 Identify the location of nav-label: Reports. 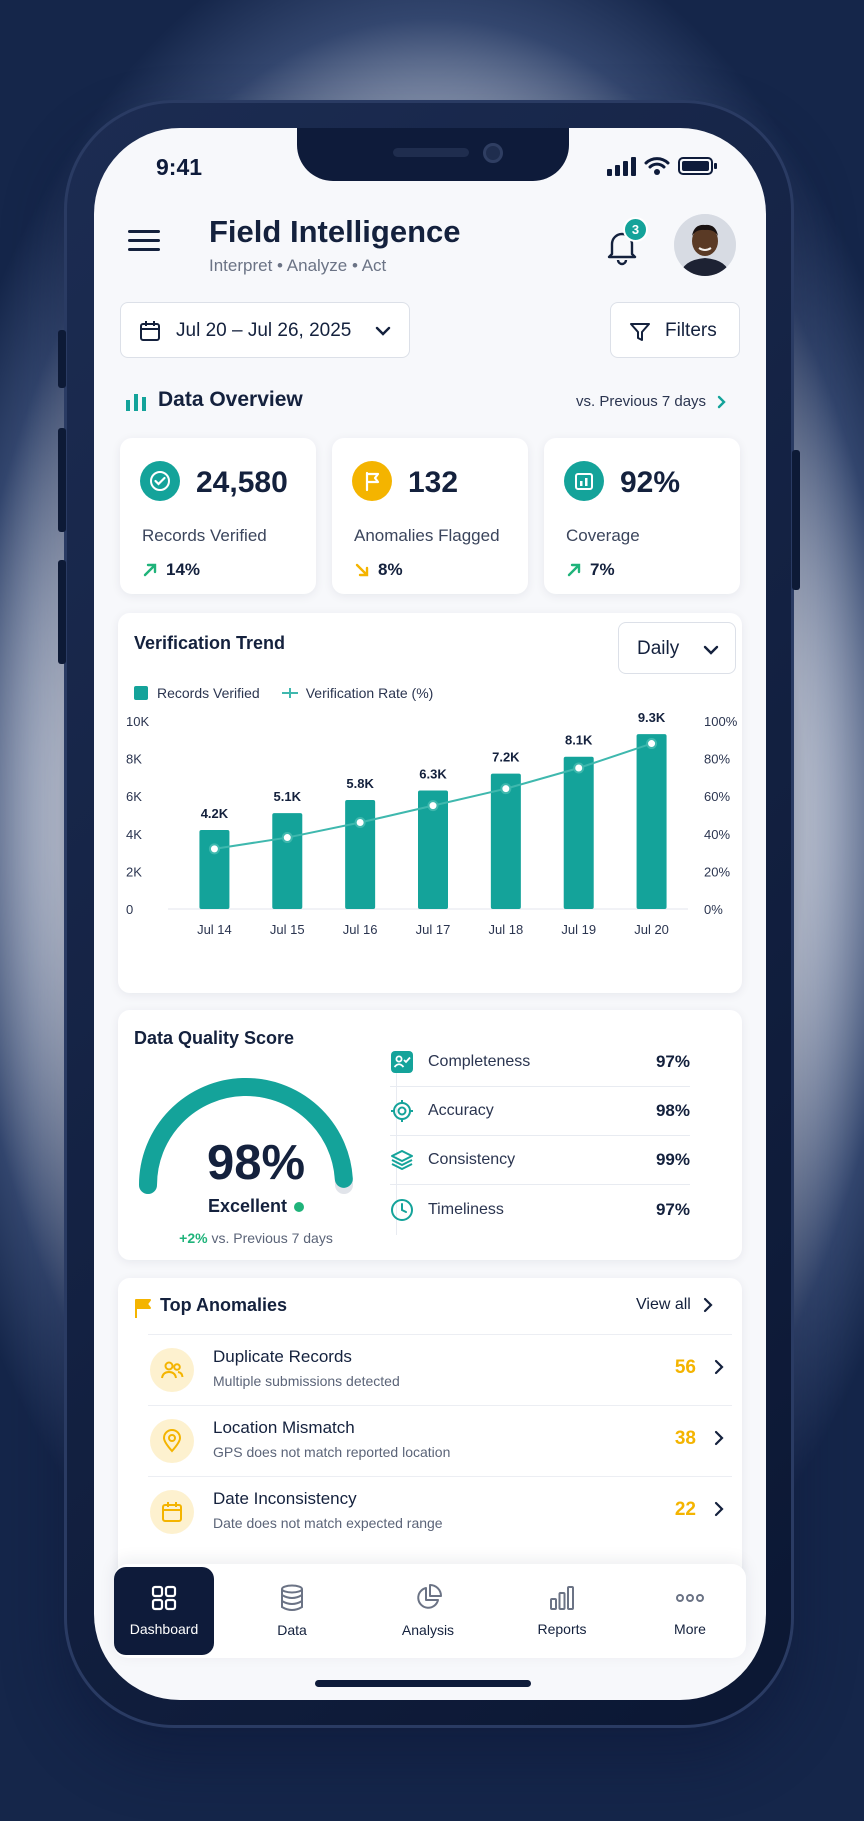
(562, 1629).